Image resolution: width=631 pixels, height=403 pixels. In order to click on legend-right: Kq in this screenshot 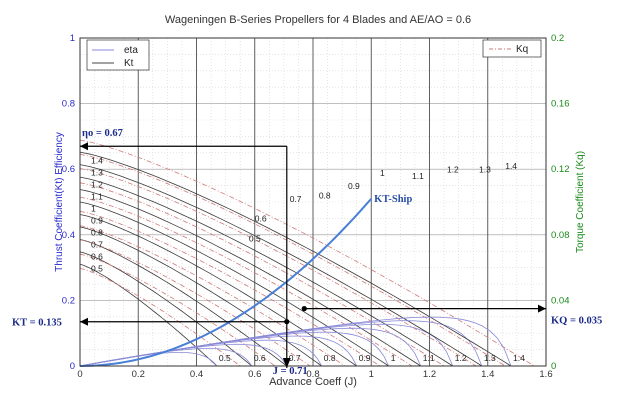, I will do `click(512, 48)`.